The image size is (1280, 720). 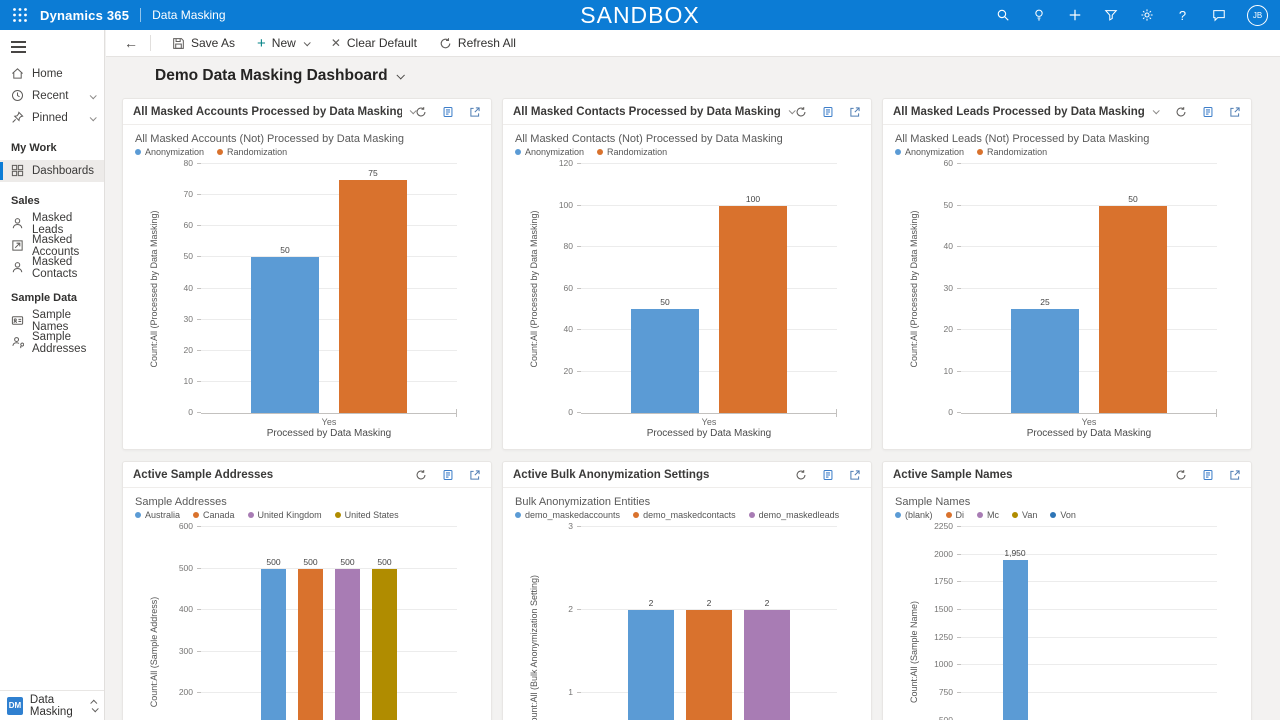 I want to click on quick-create-icon, so click(x=1074, y=15).